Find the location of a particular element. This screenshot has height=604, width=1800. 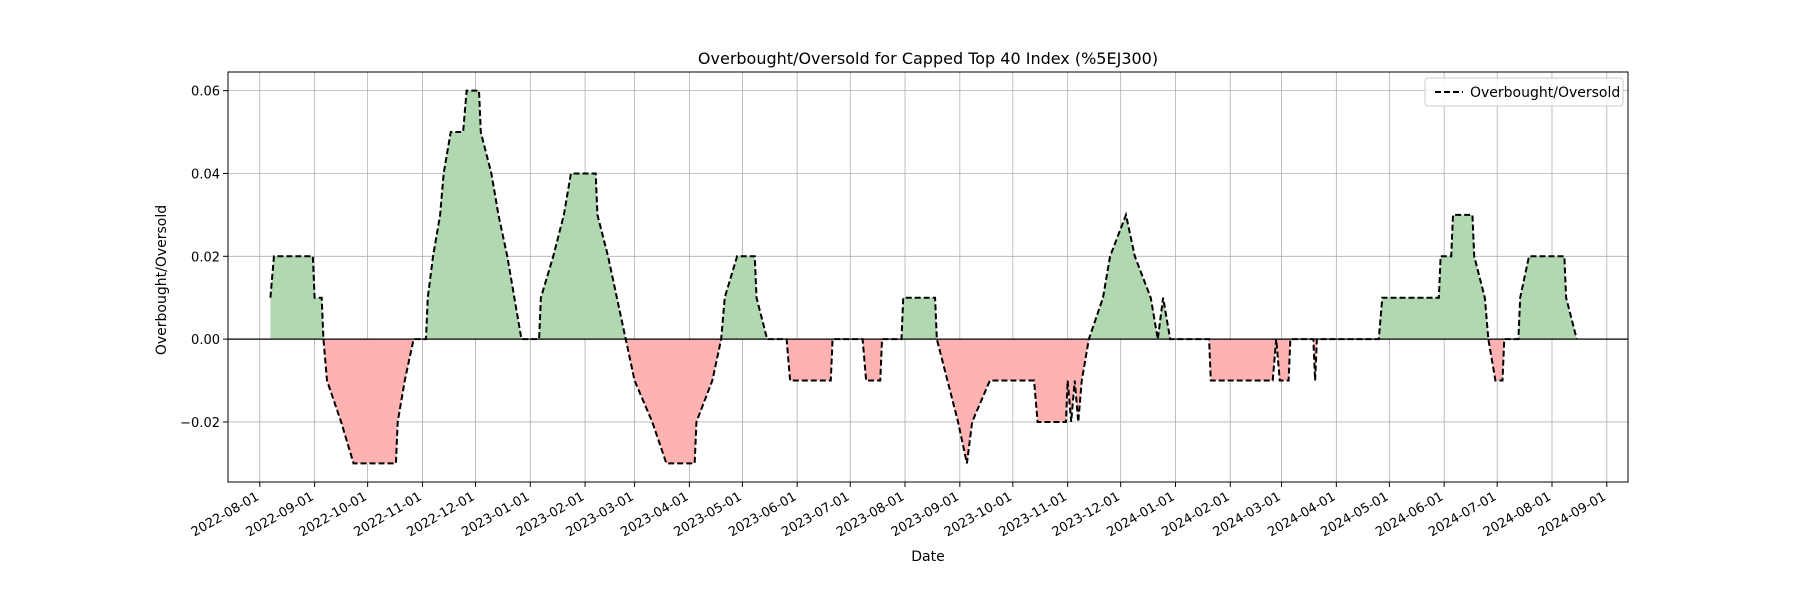

y-tick-label: 0.04 is located at coordinates (205, 174).